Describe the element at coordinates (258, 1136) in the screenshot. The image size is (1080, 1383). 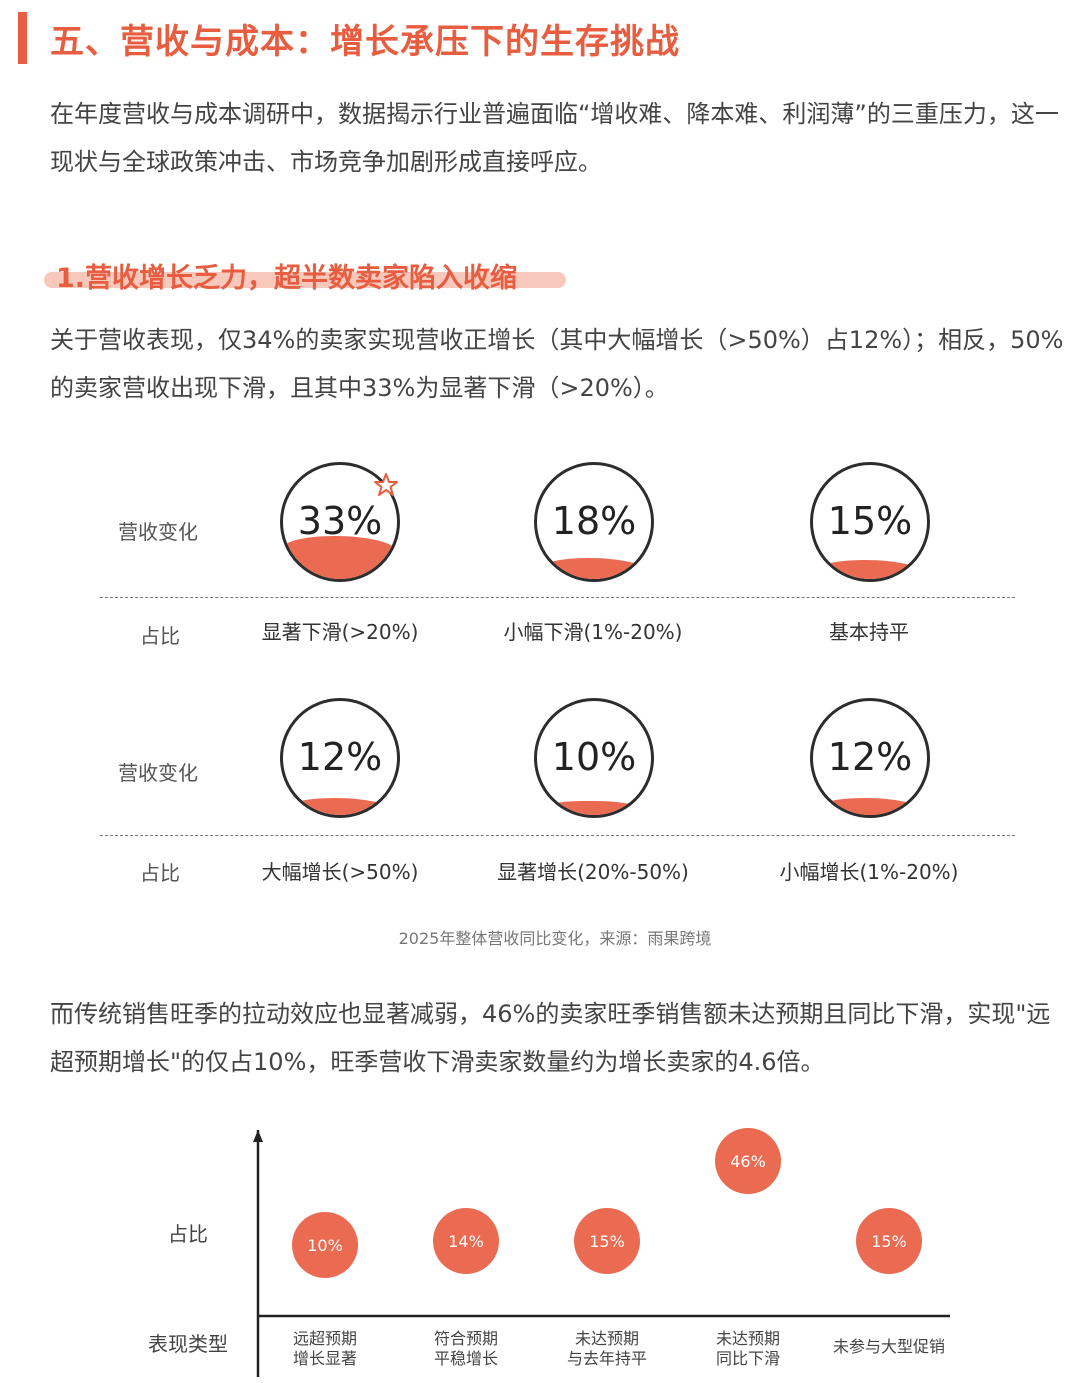
I see `y-axis-arrow` at that location.